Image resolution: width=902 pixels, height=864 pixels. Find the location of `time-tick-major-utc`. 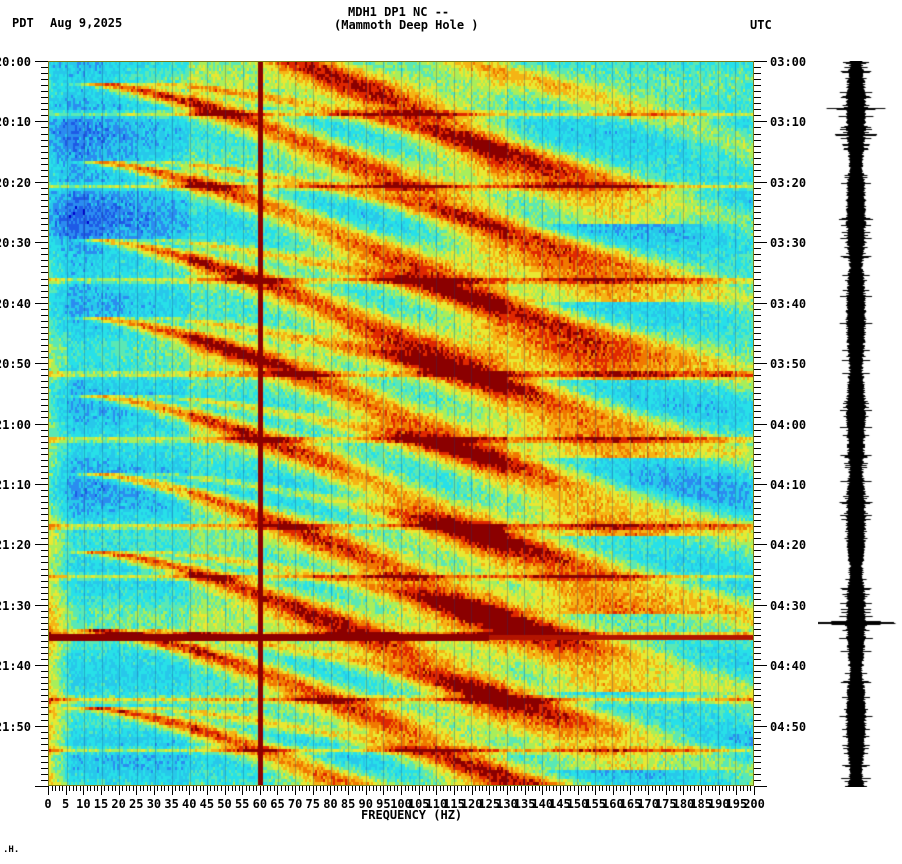

time-tick-major-utc is located at coordinates (760, 726).